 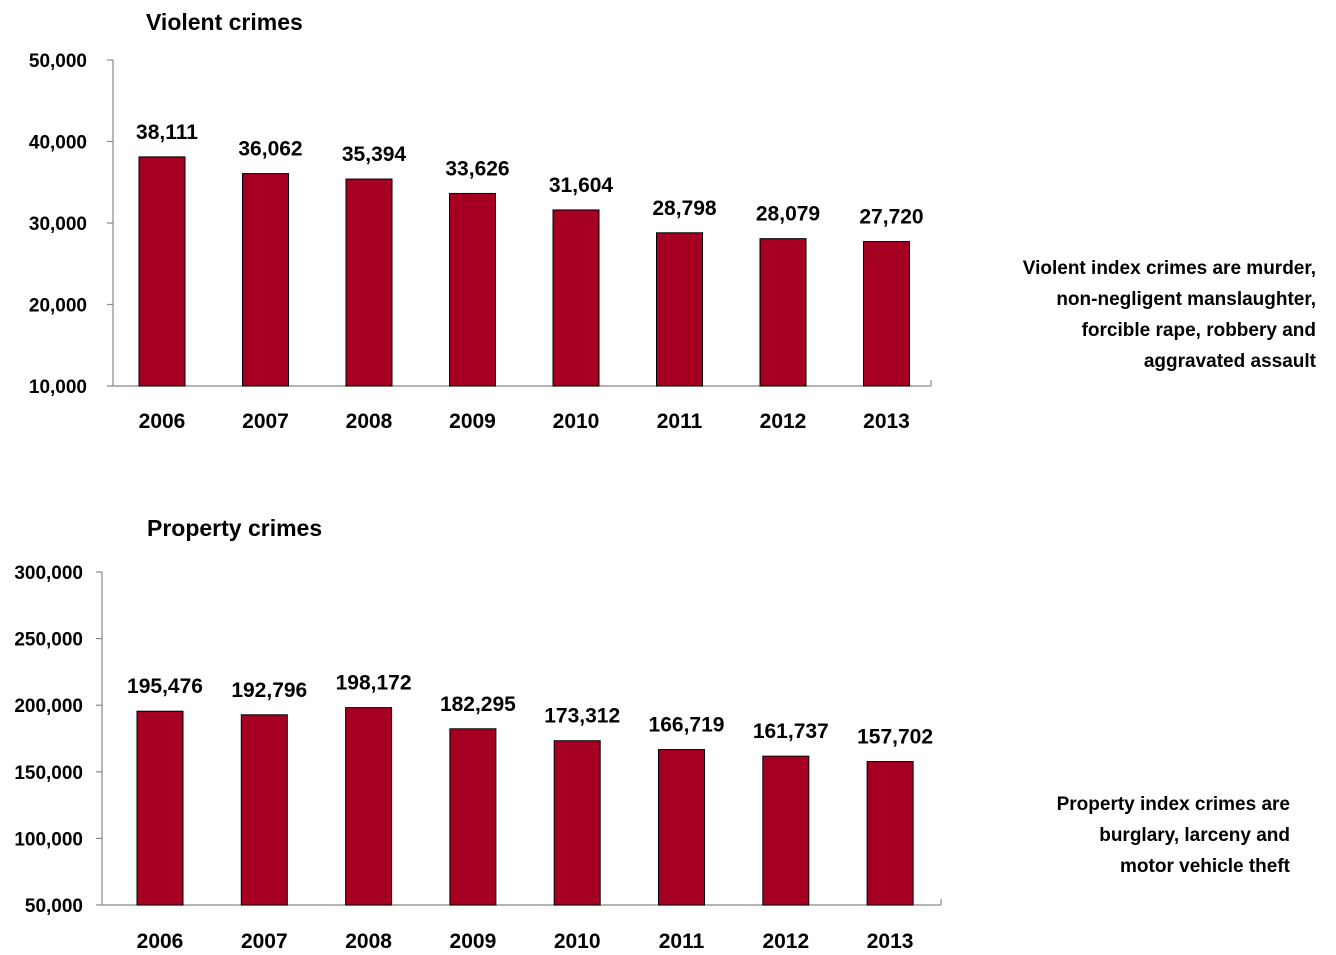 I want to click on note-line: Violent index crimes are murder,, so click(x=1169, y=268).